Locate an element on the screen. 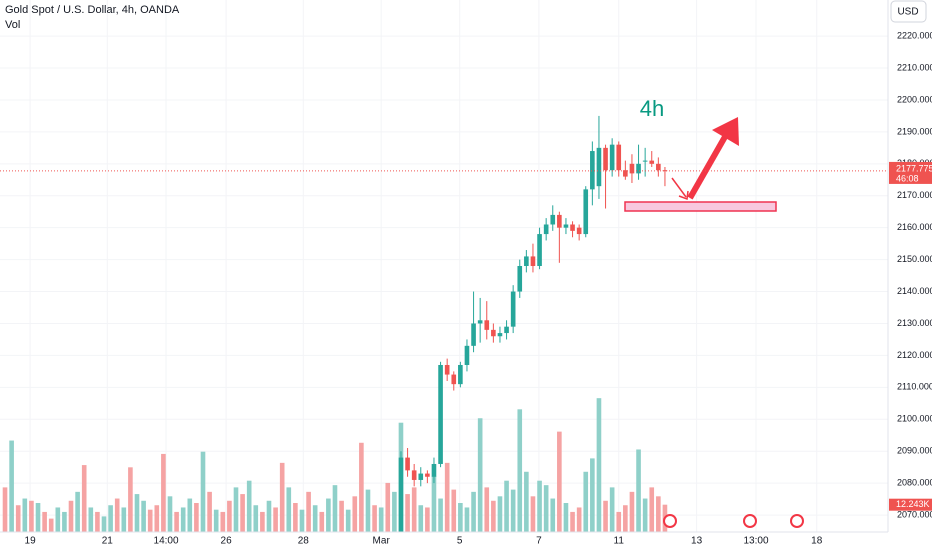 The image size is (932, 550). x-tick-label: 26 is located at coordinates (227, 541).